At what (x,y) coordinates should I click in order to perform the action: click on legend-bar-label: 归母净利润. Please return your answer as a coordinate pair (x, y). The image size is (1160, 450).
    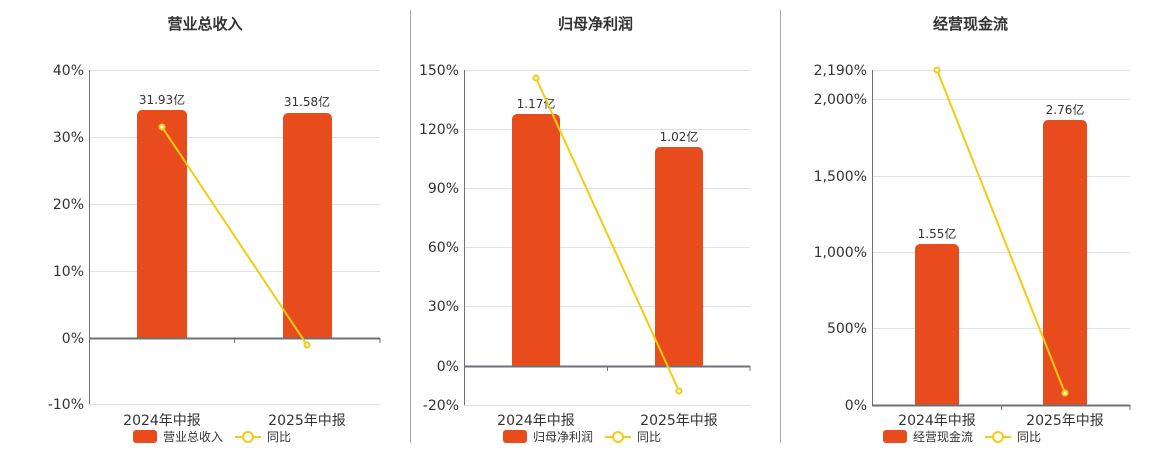
    Looking at the image, I should click on (563, 437).